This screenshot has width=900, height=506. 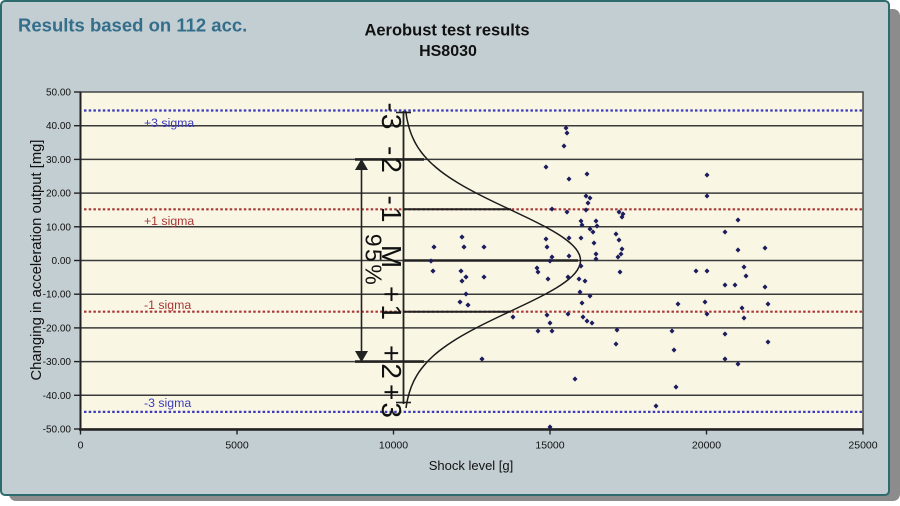 What do you see at coordinates (58, 126) in the screenshot?
I see `svg-text: 40.00` at bounding box center [58, 126].